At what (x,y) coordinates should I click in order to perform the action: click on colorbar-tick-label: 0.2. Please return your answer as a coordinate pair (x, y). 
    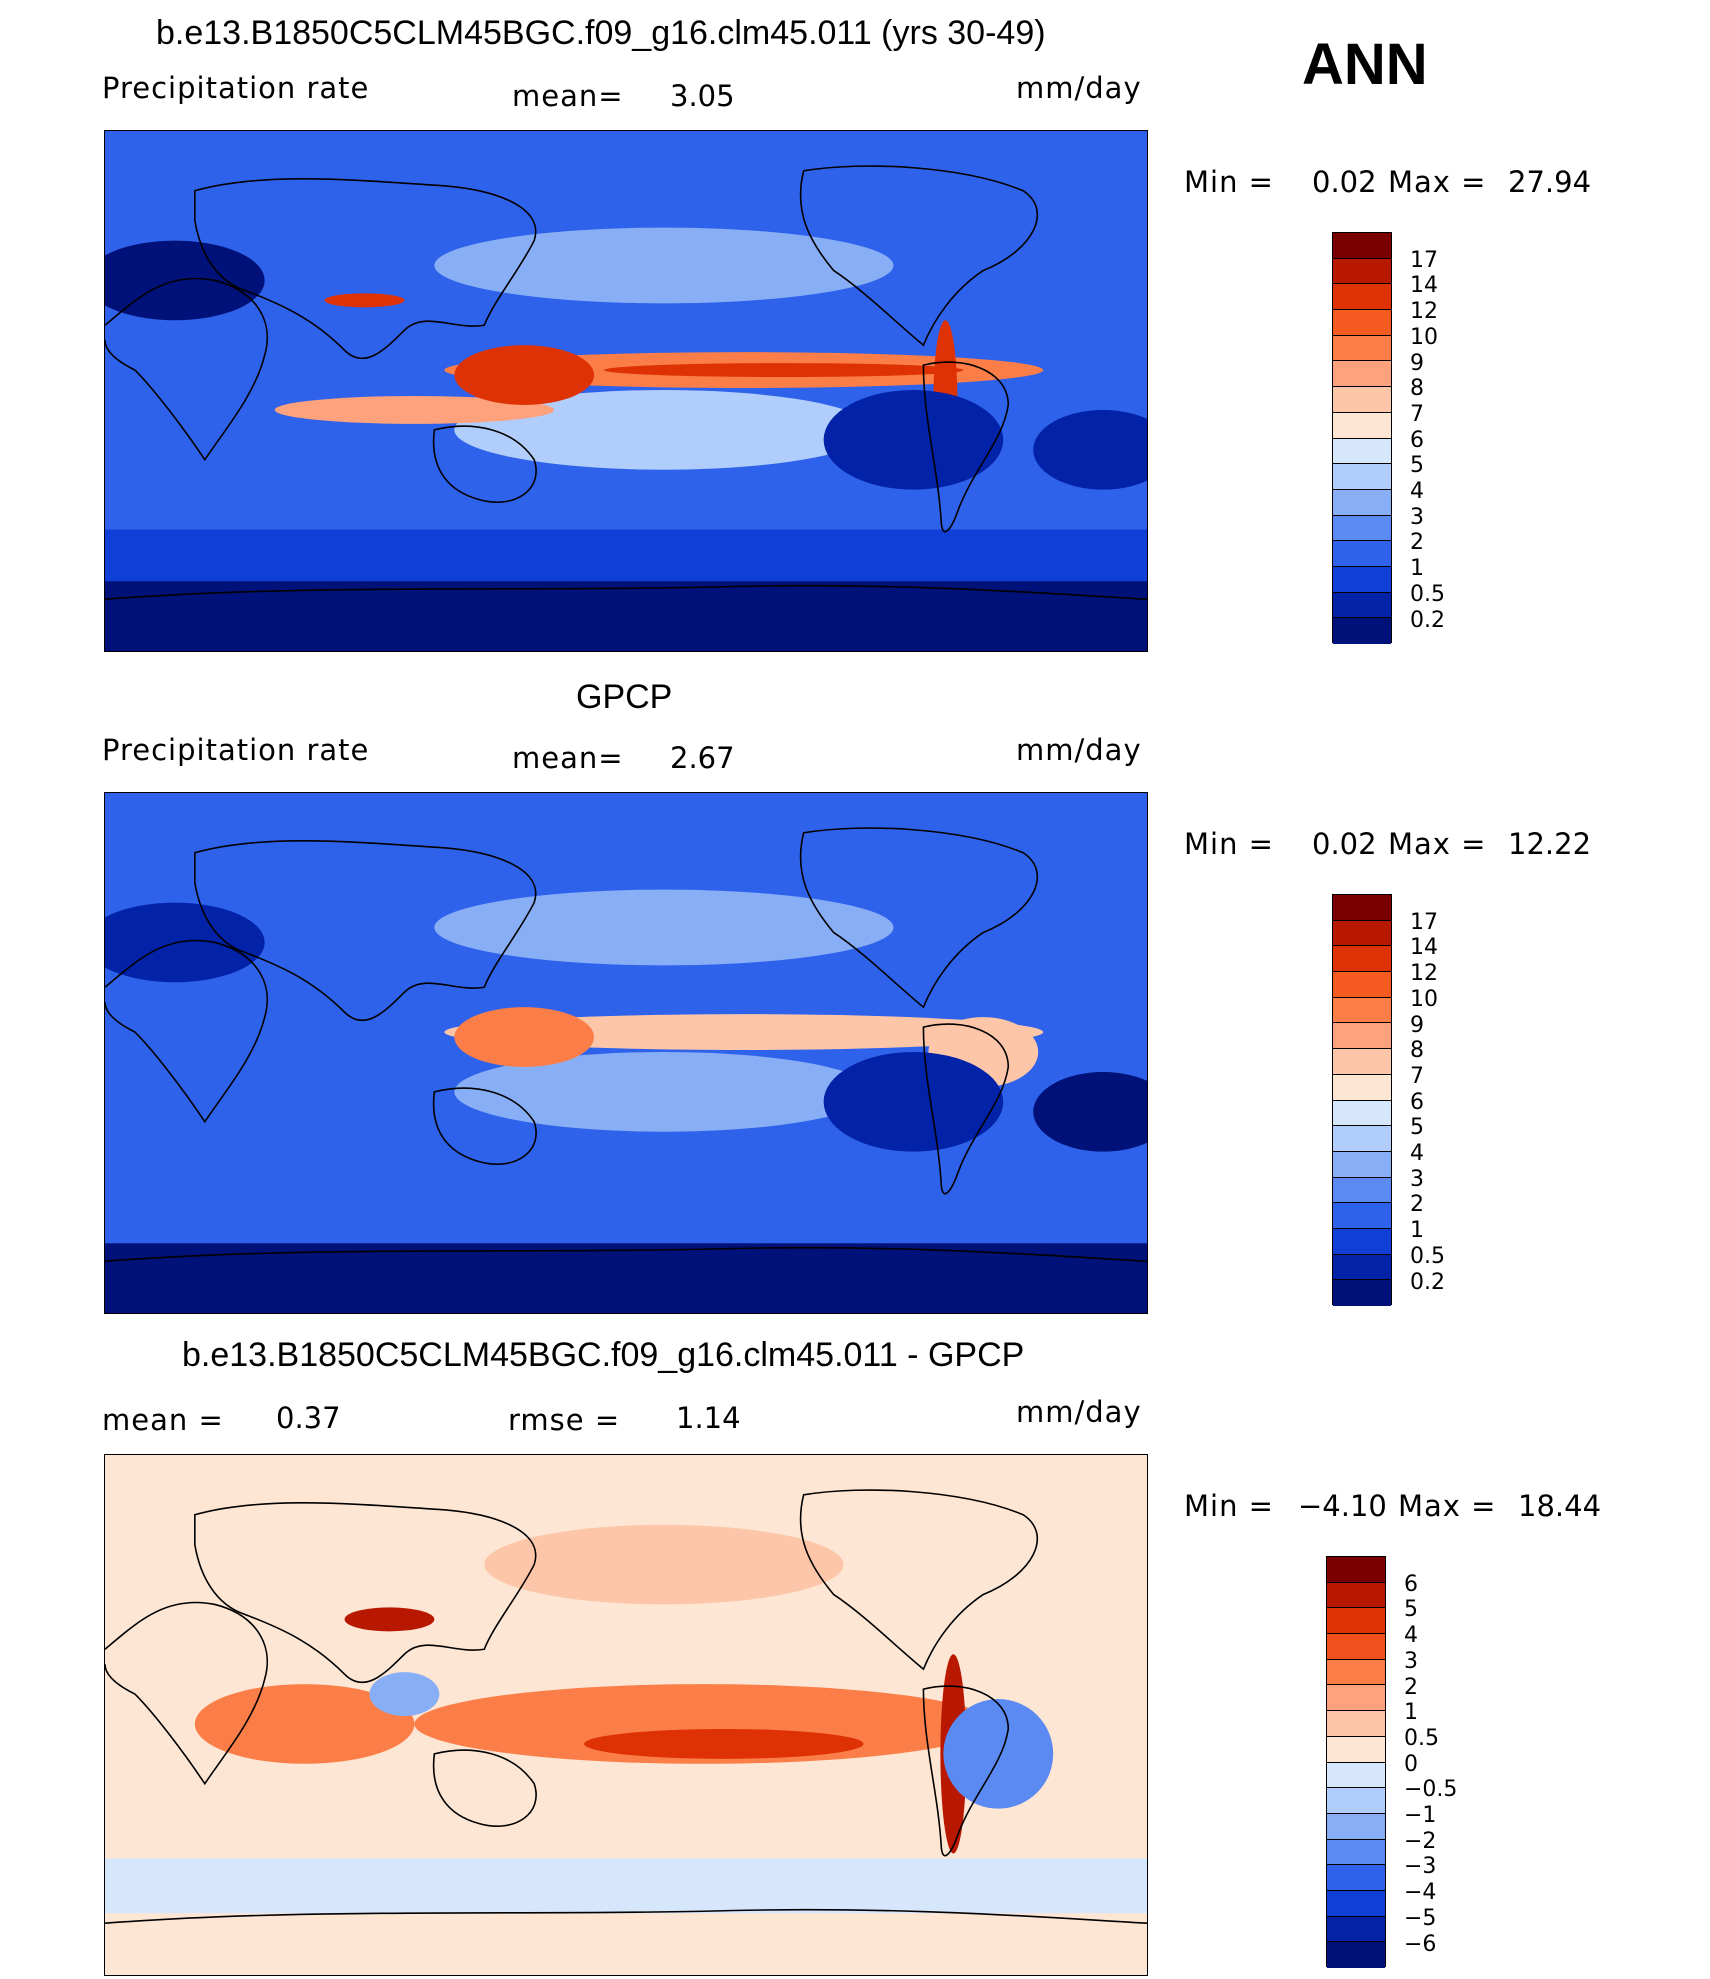
    Looking at the image, I should click on (1427, 620).